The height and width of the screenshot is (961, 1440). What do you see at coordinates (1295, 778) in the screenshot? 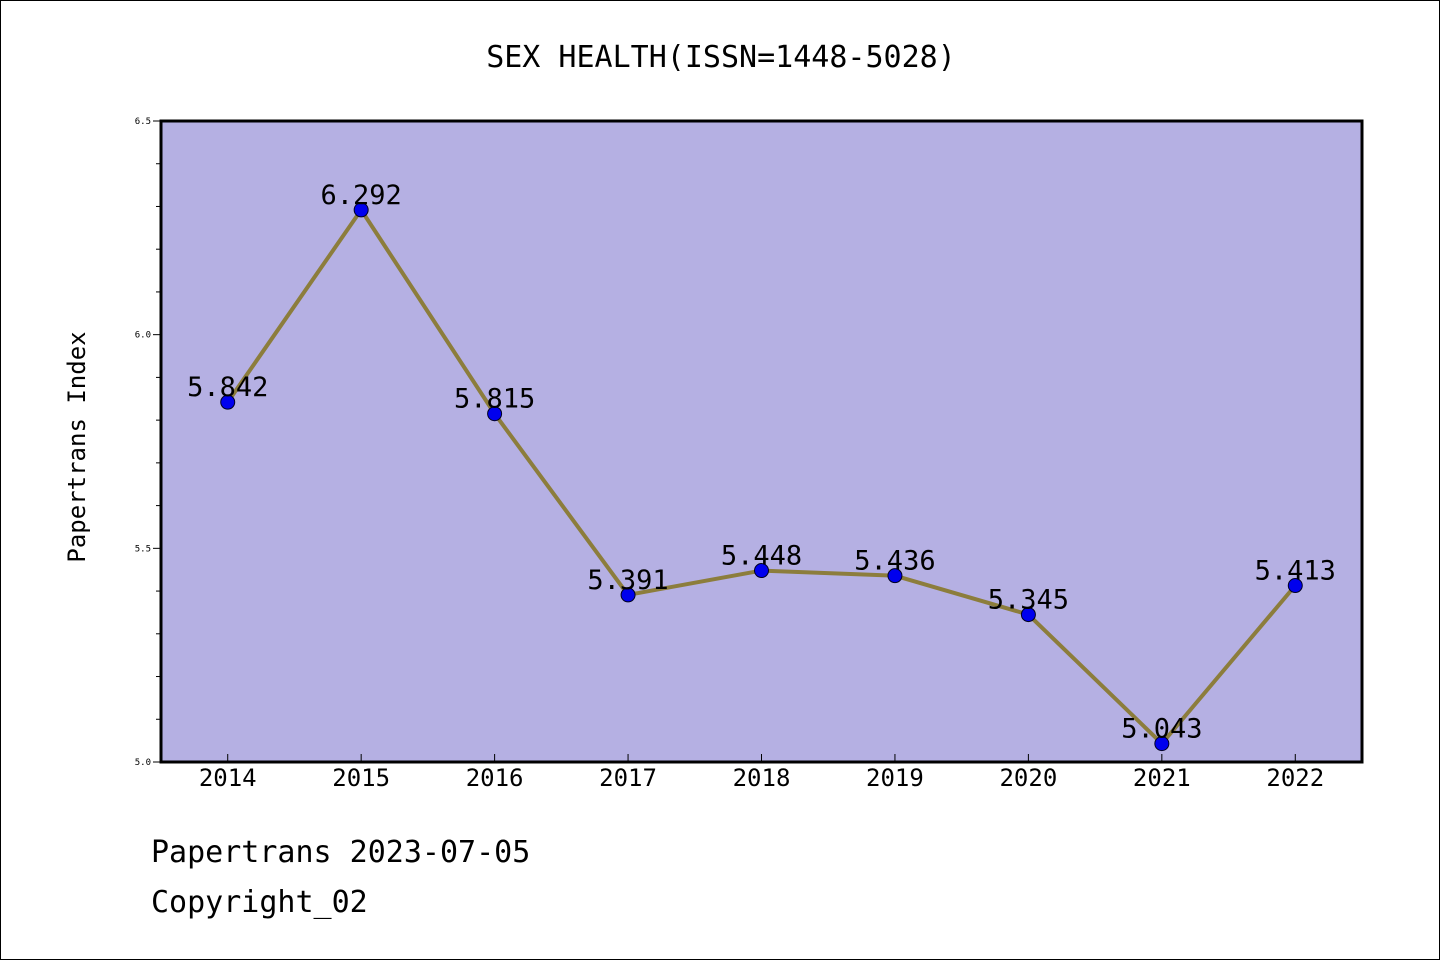
I see `x-tick-label: 2022` at bounding box center [1295, 778].